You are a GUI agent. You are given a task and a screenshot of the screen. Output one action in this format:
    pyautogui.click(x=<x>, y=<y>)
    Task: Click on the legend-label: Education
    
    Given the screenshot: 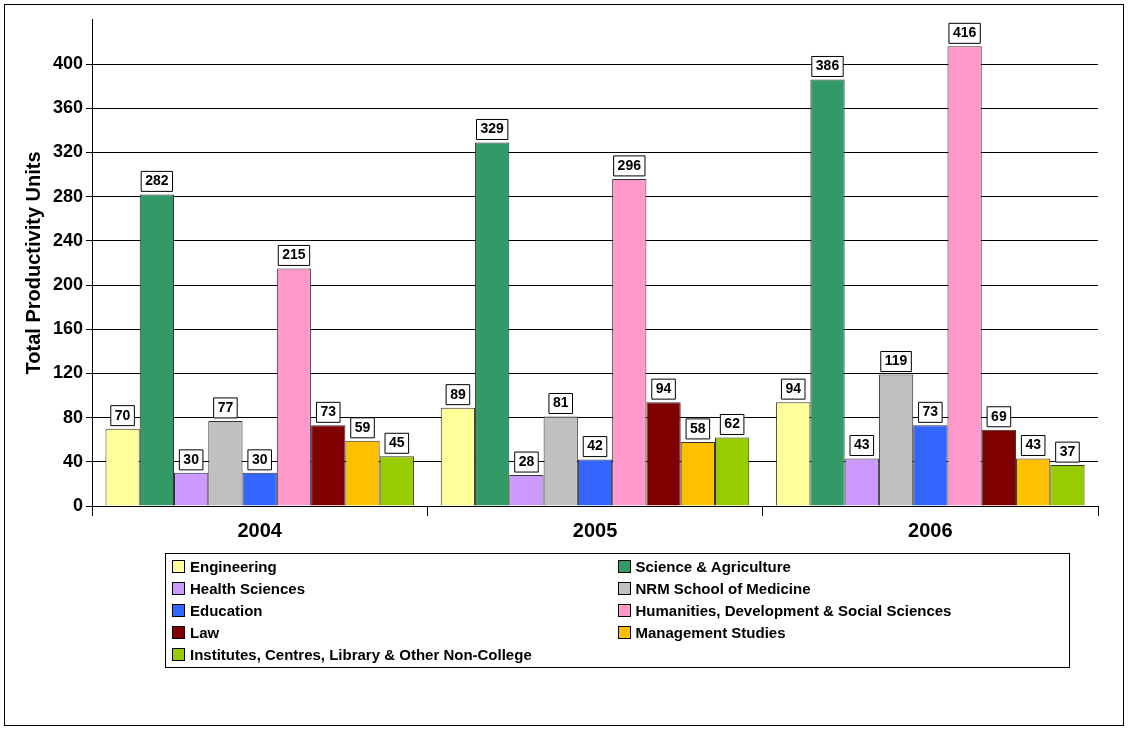 What is the action you would take?
    pyautogui.click(x=226, y=610)
    